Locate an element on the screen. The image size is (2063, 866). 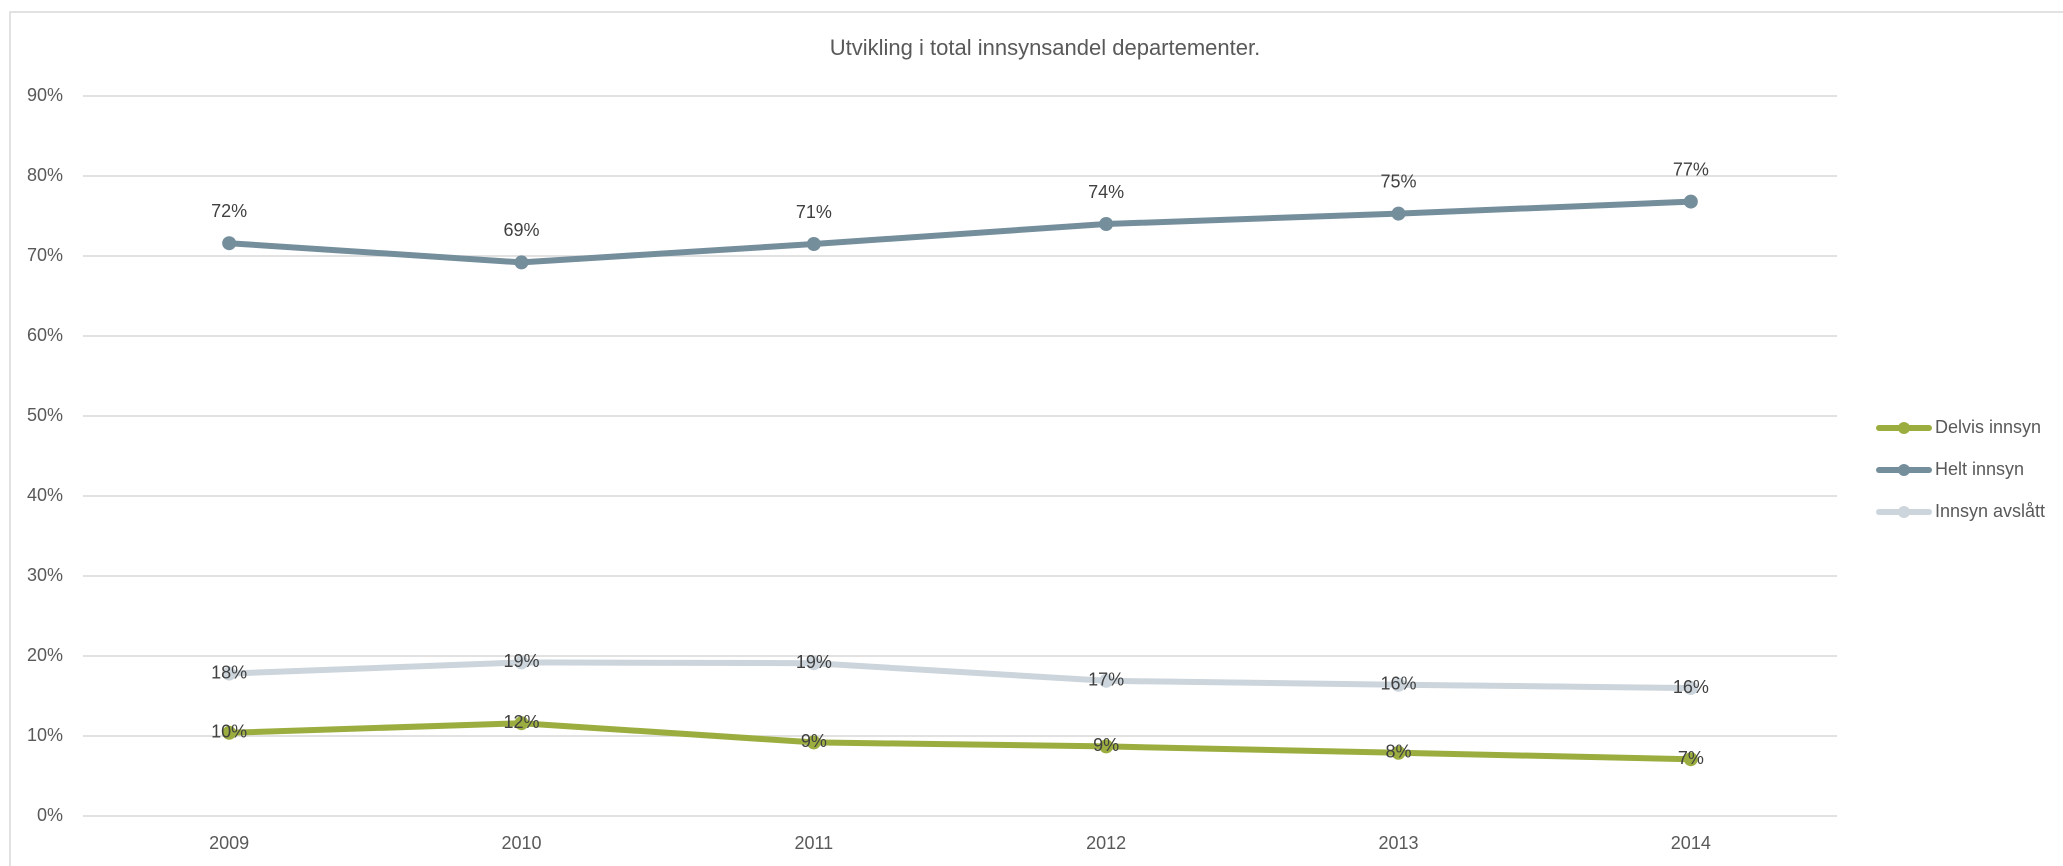
x-tick-label: 2013 is located at coordinates (1398, 843).